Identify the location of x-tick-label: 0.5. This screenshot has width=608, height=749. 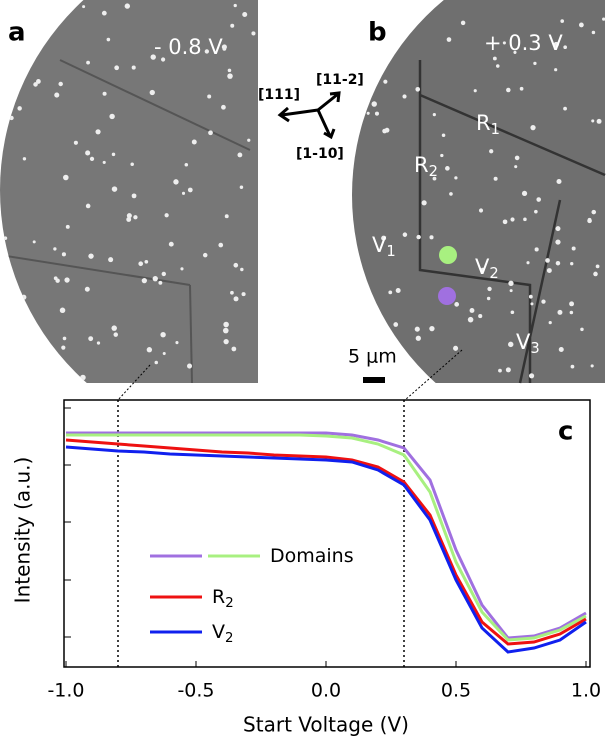
(456, 691).